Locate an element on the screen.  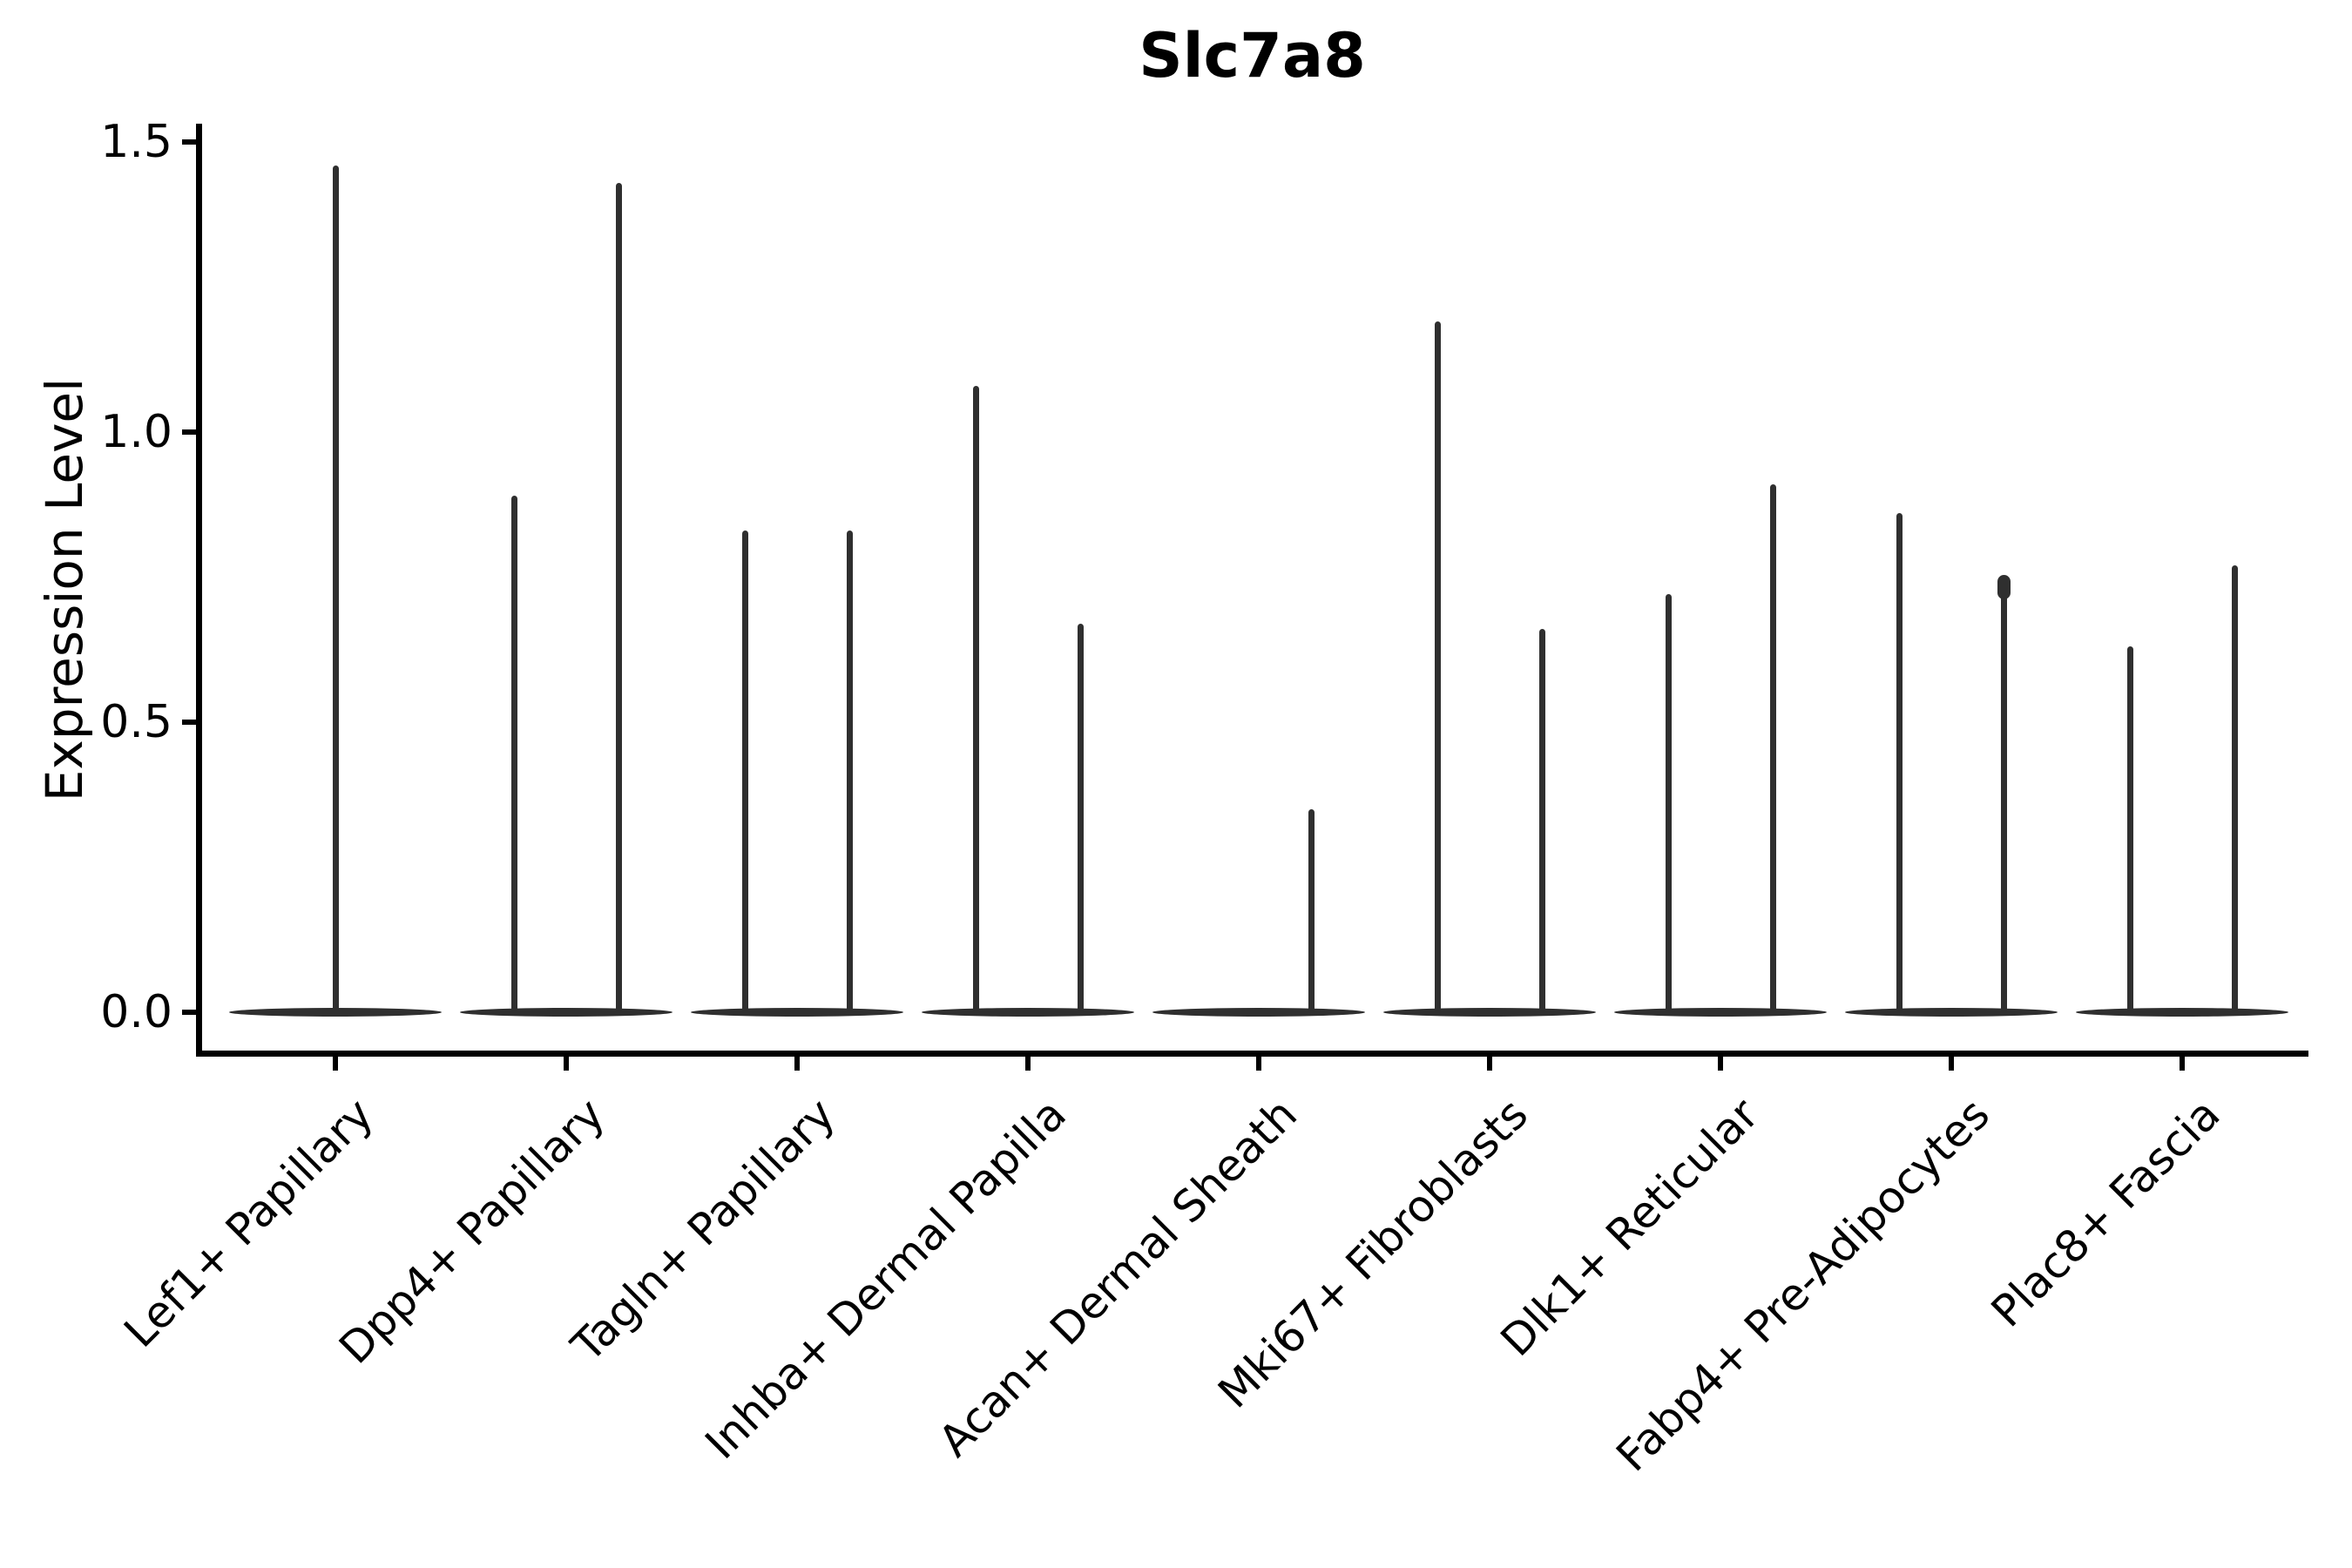
x-tick-label: Fabp4+ Pre-Adipocytes is located at coordinates (1803, 1285).